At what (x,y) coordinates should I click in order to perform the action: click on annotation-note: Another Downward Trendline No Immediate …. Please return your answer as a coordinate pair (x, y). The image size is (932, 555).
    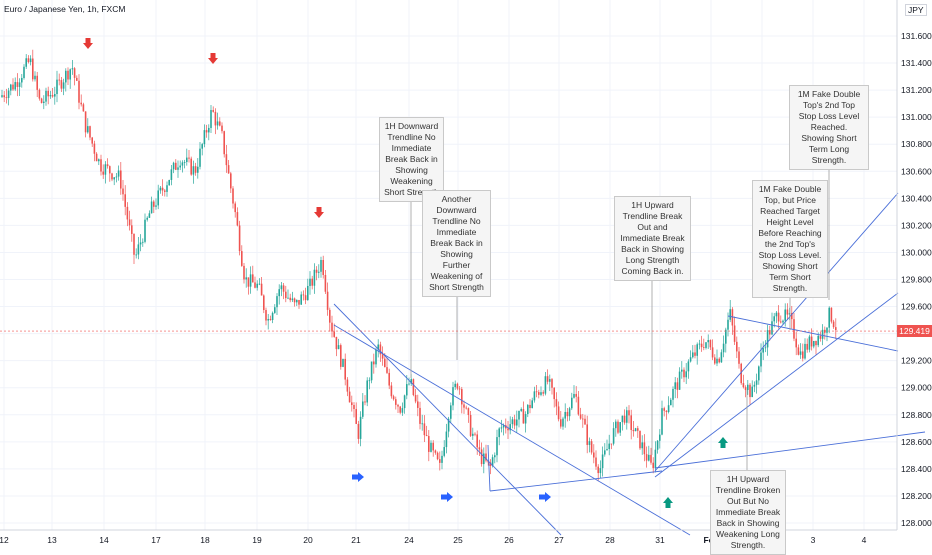
    Looking at the image, I should click on (456, 243).